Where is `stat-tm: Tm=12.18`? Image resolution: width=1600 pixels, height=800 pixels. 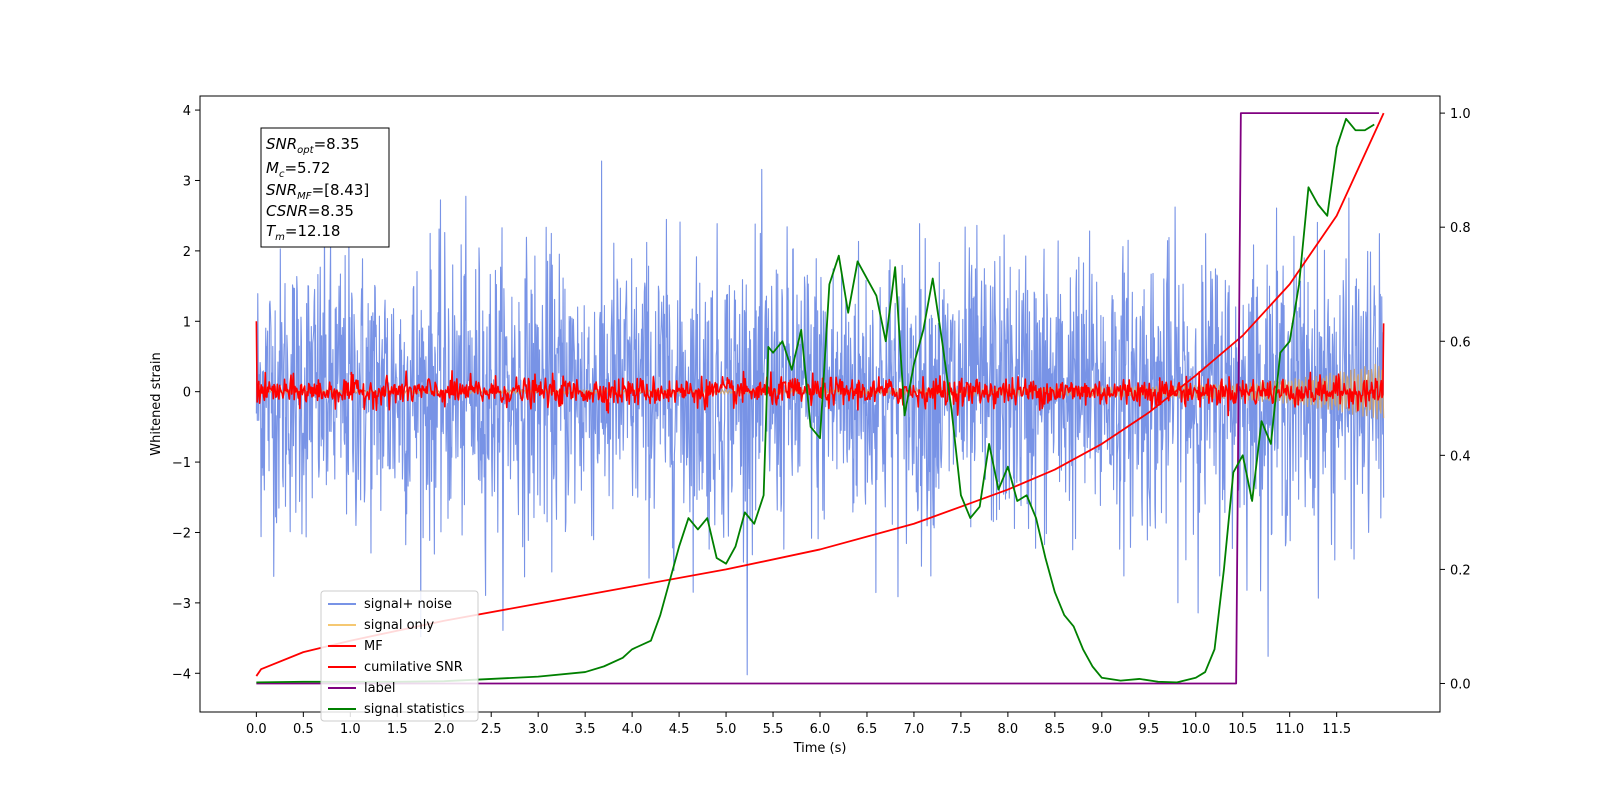 stat-tm: Tm=12.18 is located at coordinates (303, 232).